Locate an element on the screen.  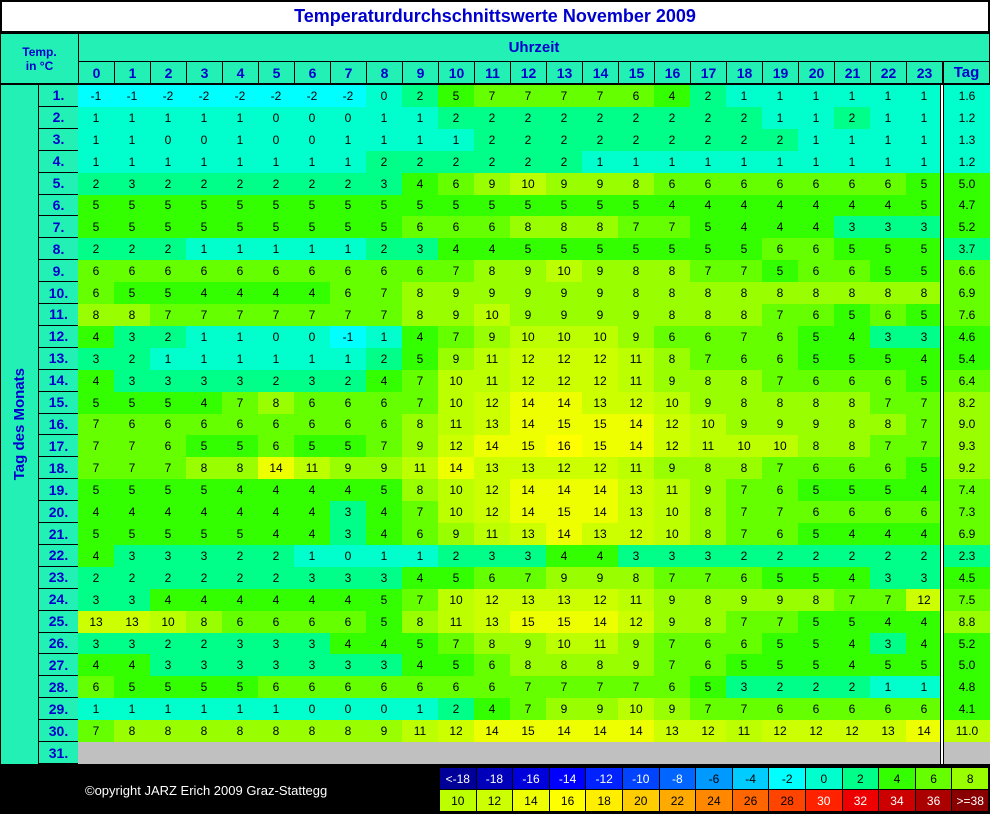
daily-mean: 1.2 is located at coordinates (967, 117).